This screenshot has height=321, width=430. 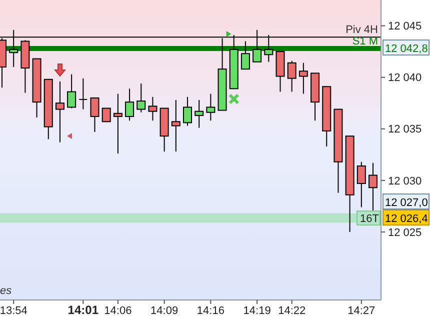 I want to click on text: 12 026,4, so click(x=406, y=218).